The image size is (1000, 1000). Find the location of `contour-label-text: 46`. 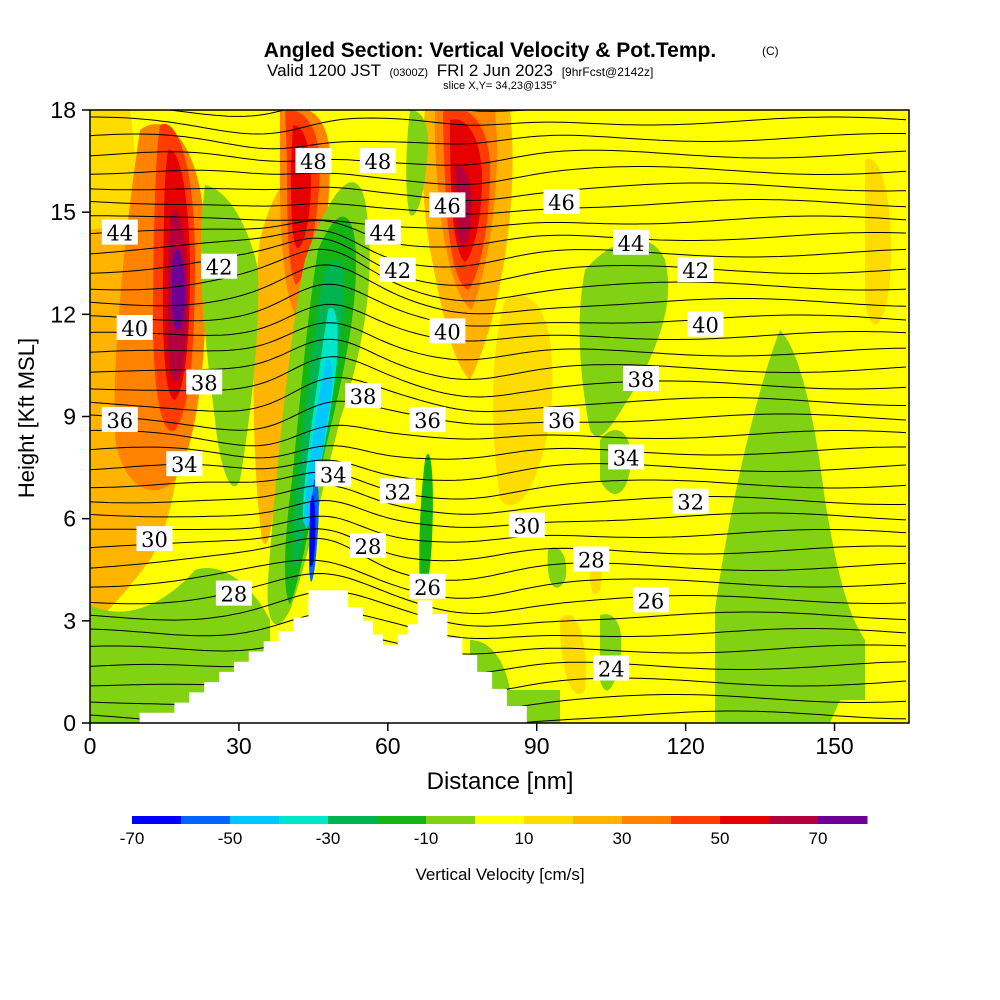

contour-label-text: 46 is located at coordinates (447, 206).